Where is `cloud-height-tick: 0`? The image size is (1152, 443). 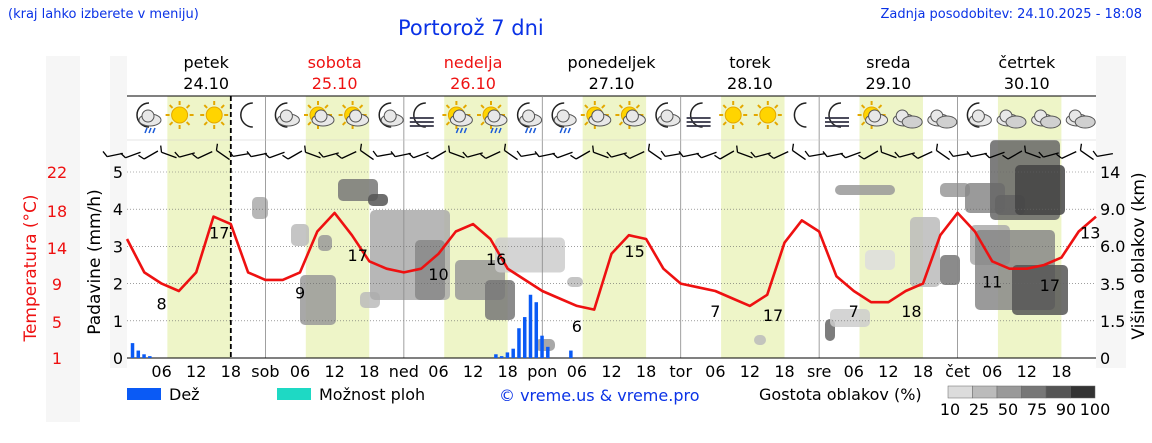 cloud-height-tick: 0 is located at coordinates (1105, 358).